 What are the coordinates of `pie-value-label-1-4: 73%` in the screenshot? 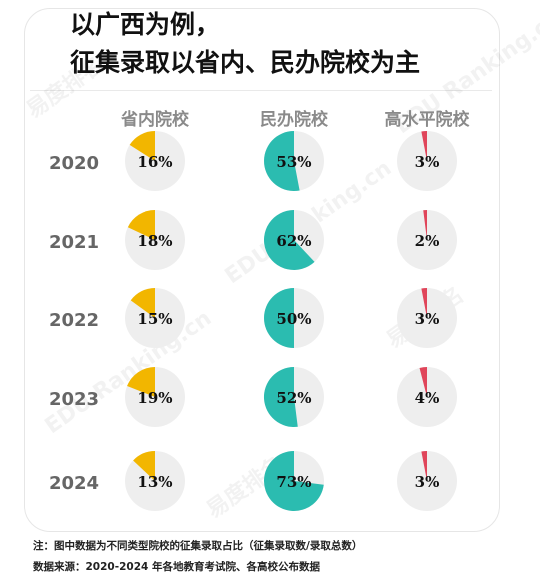 It's located at (293, 482).